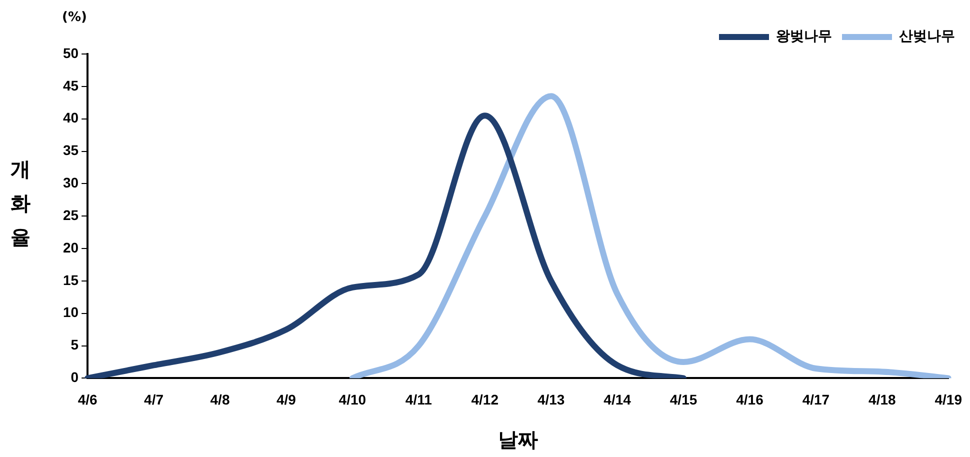  What do you see at coordinates (485, 399) in the screenshot?
I see `x-tick-label: 4/12` at bounding box center [485, 399].